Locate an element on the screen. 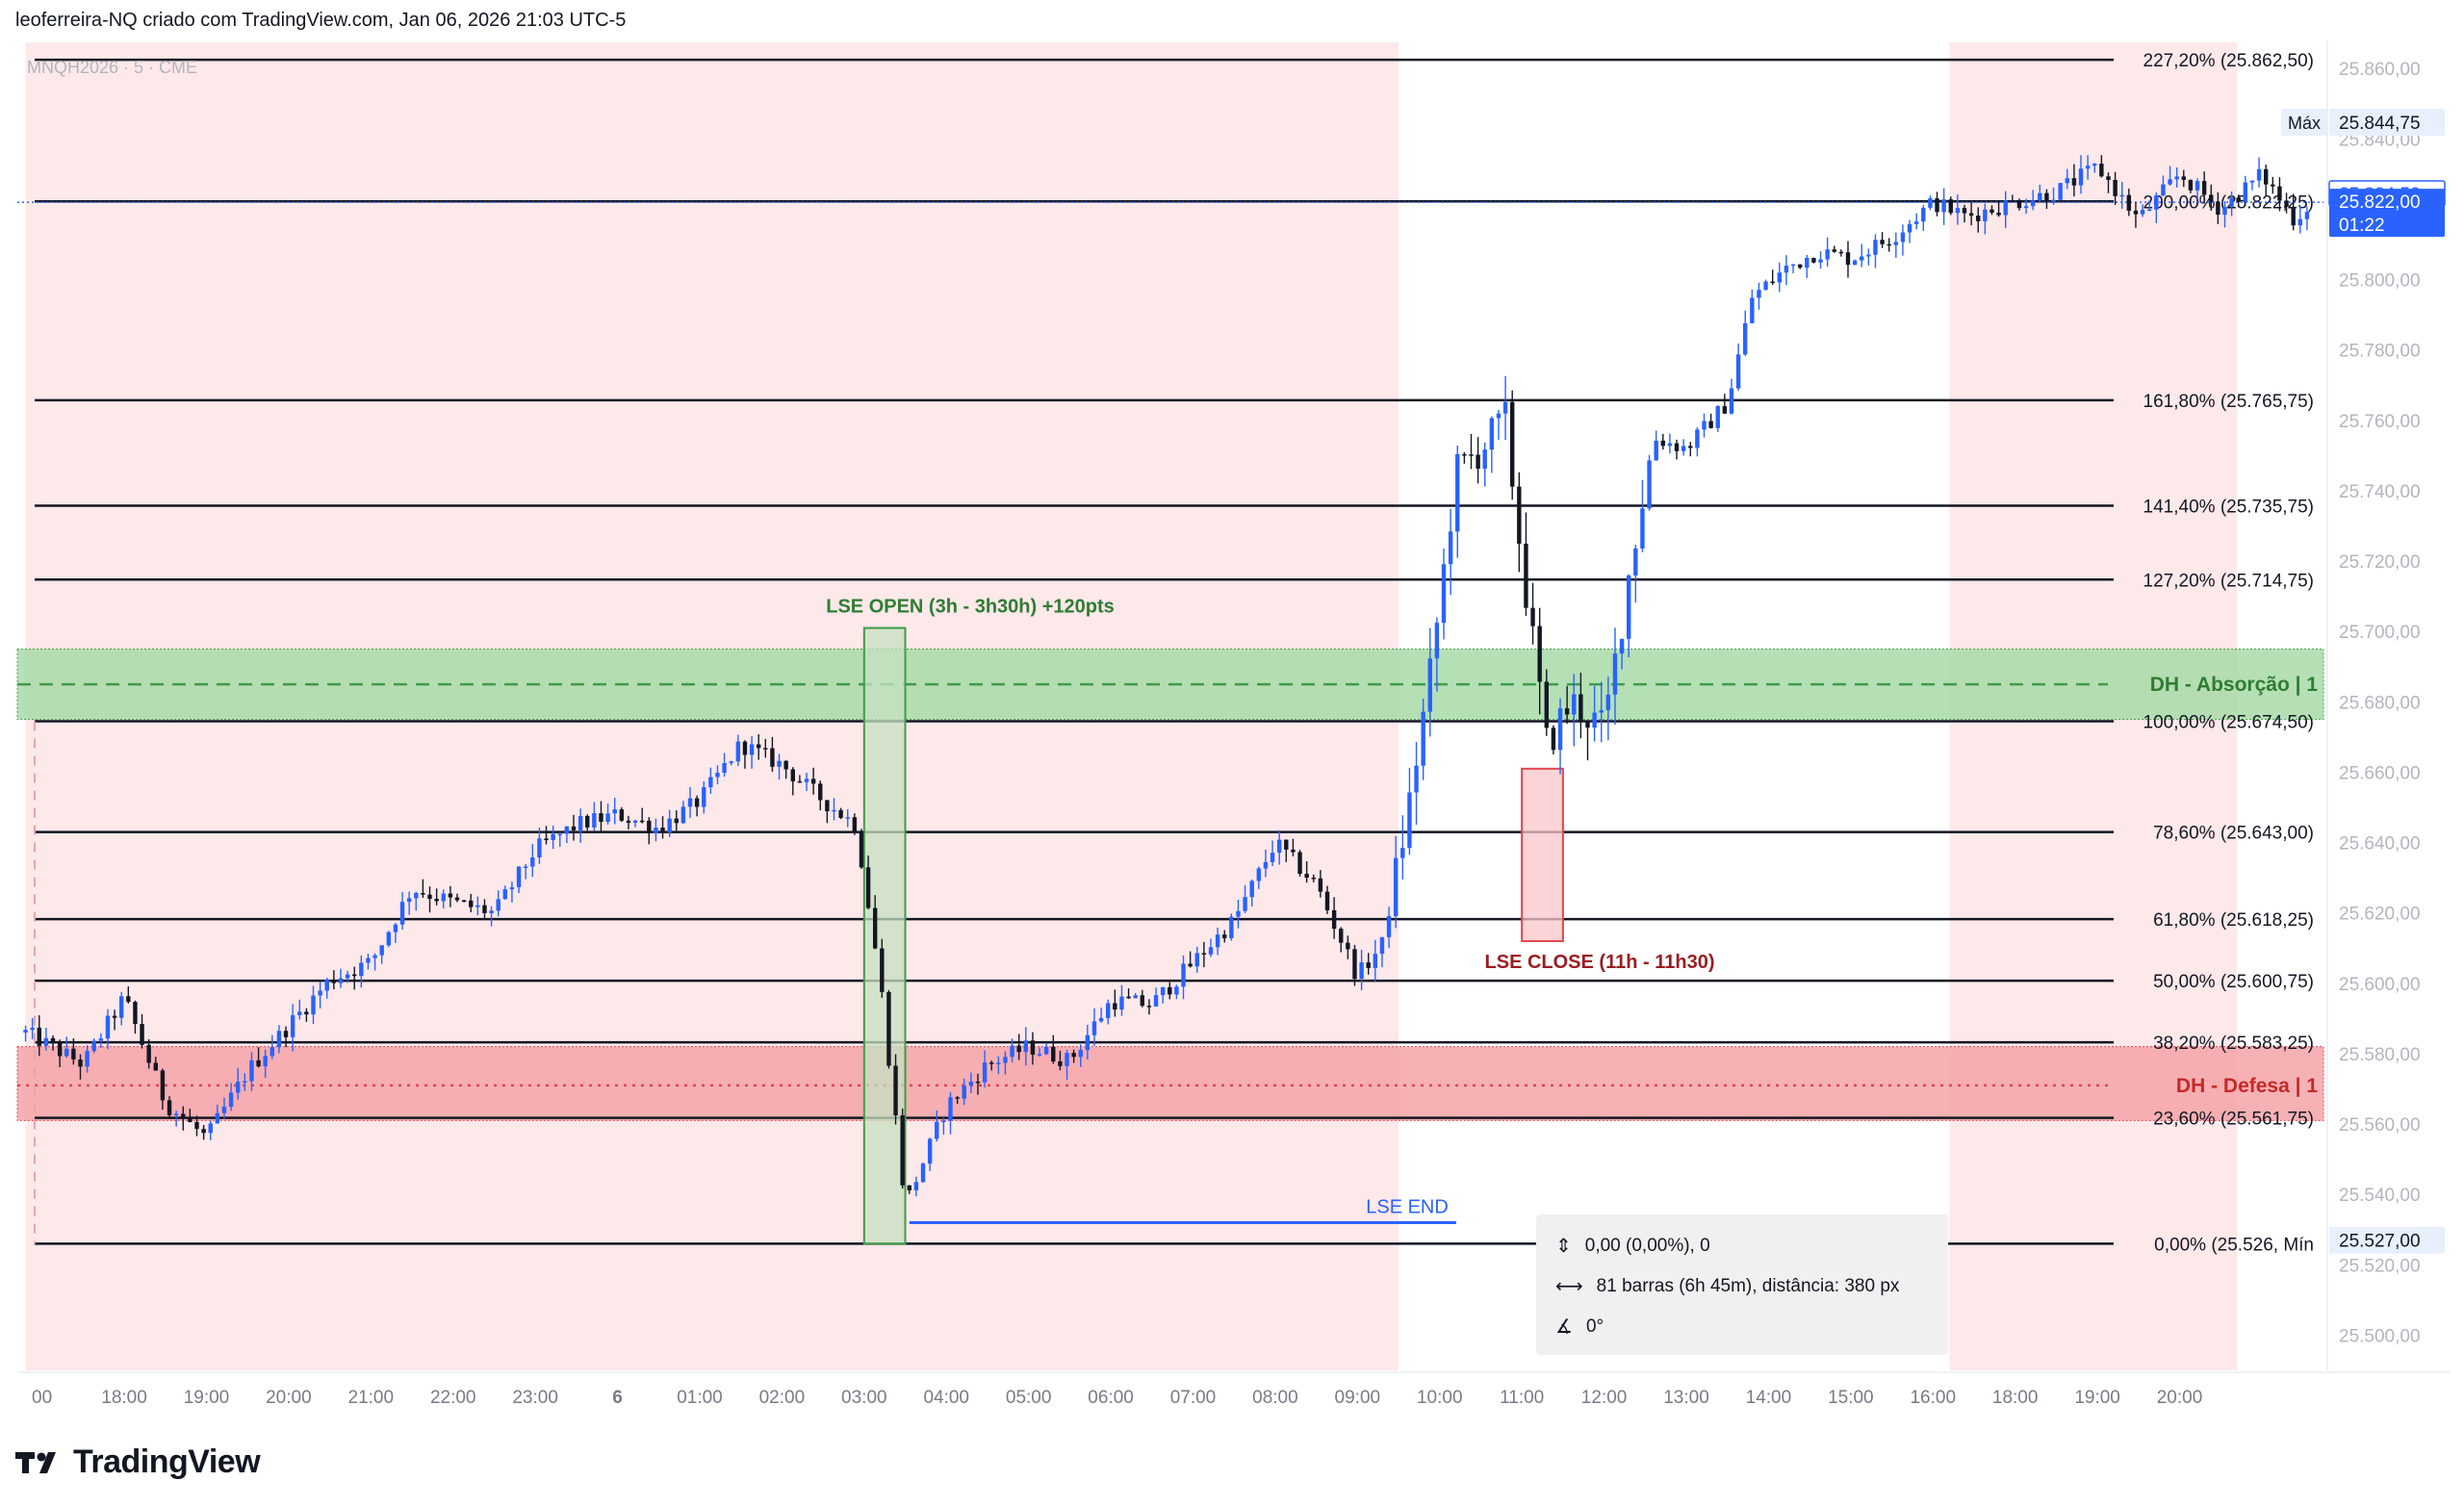  time-tick: 07:00 is located at coordinates (1193, 1398).